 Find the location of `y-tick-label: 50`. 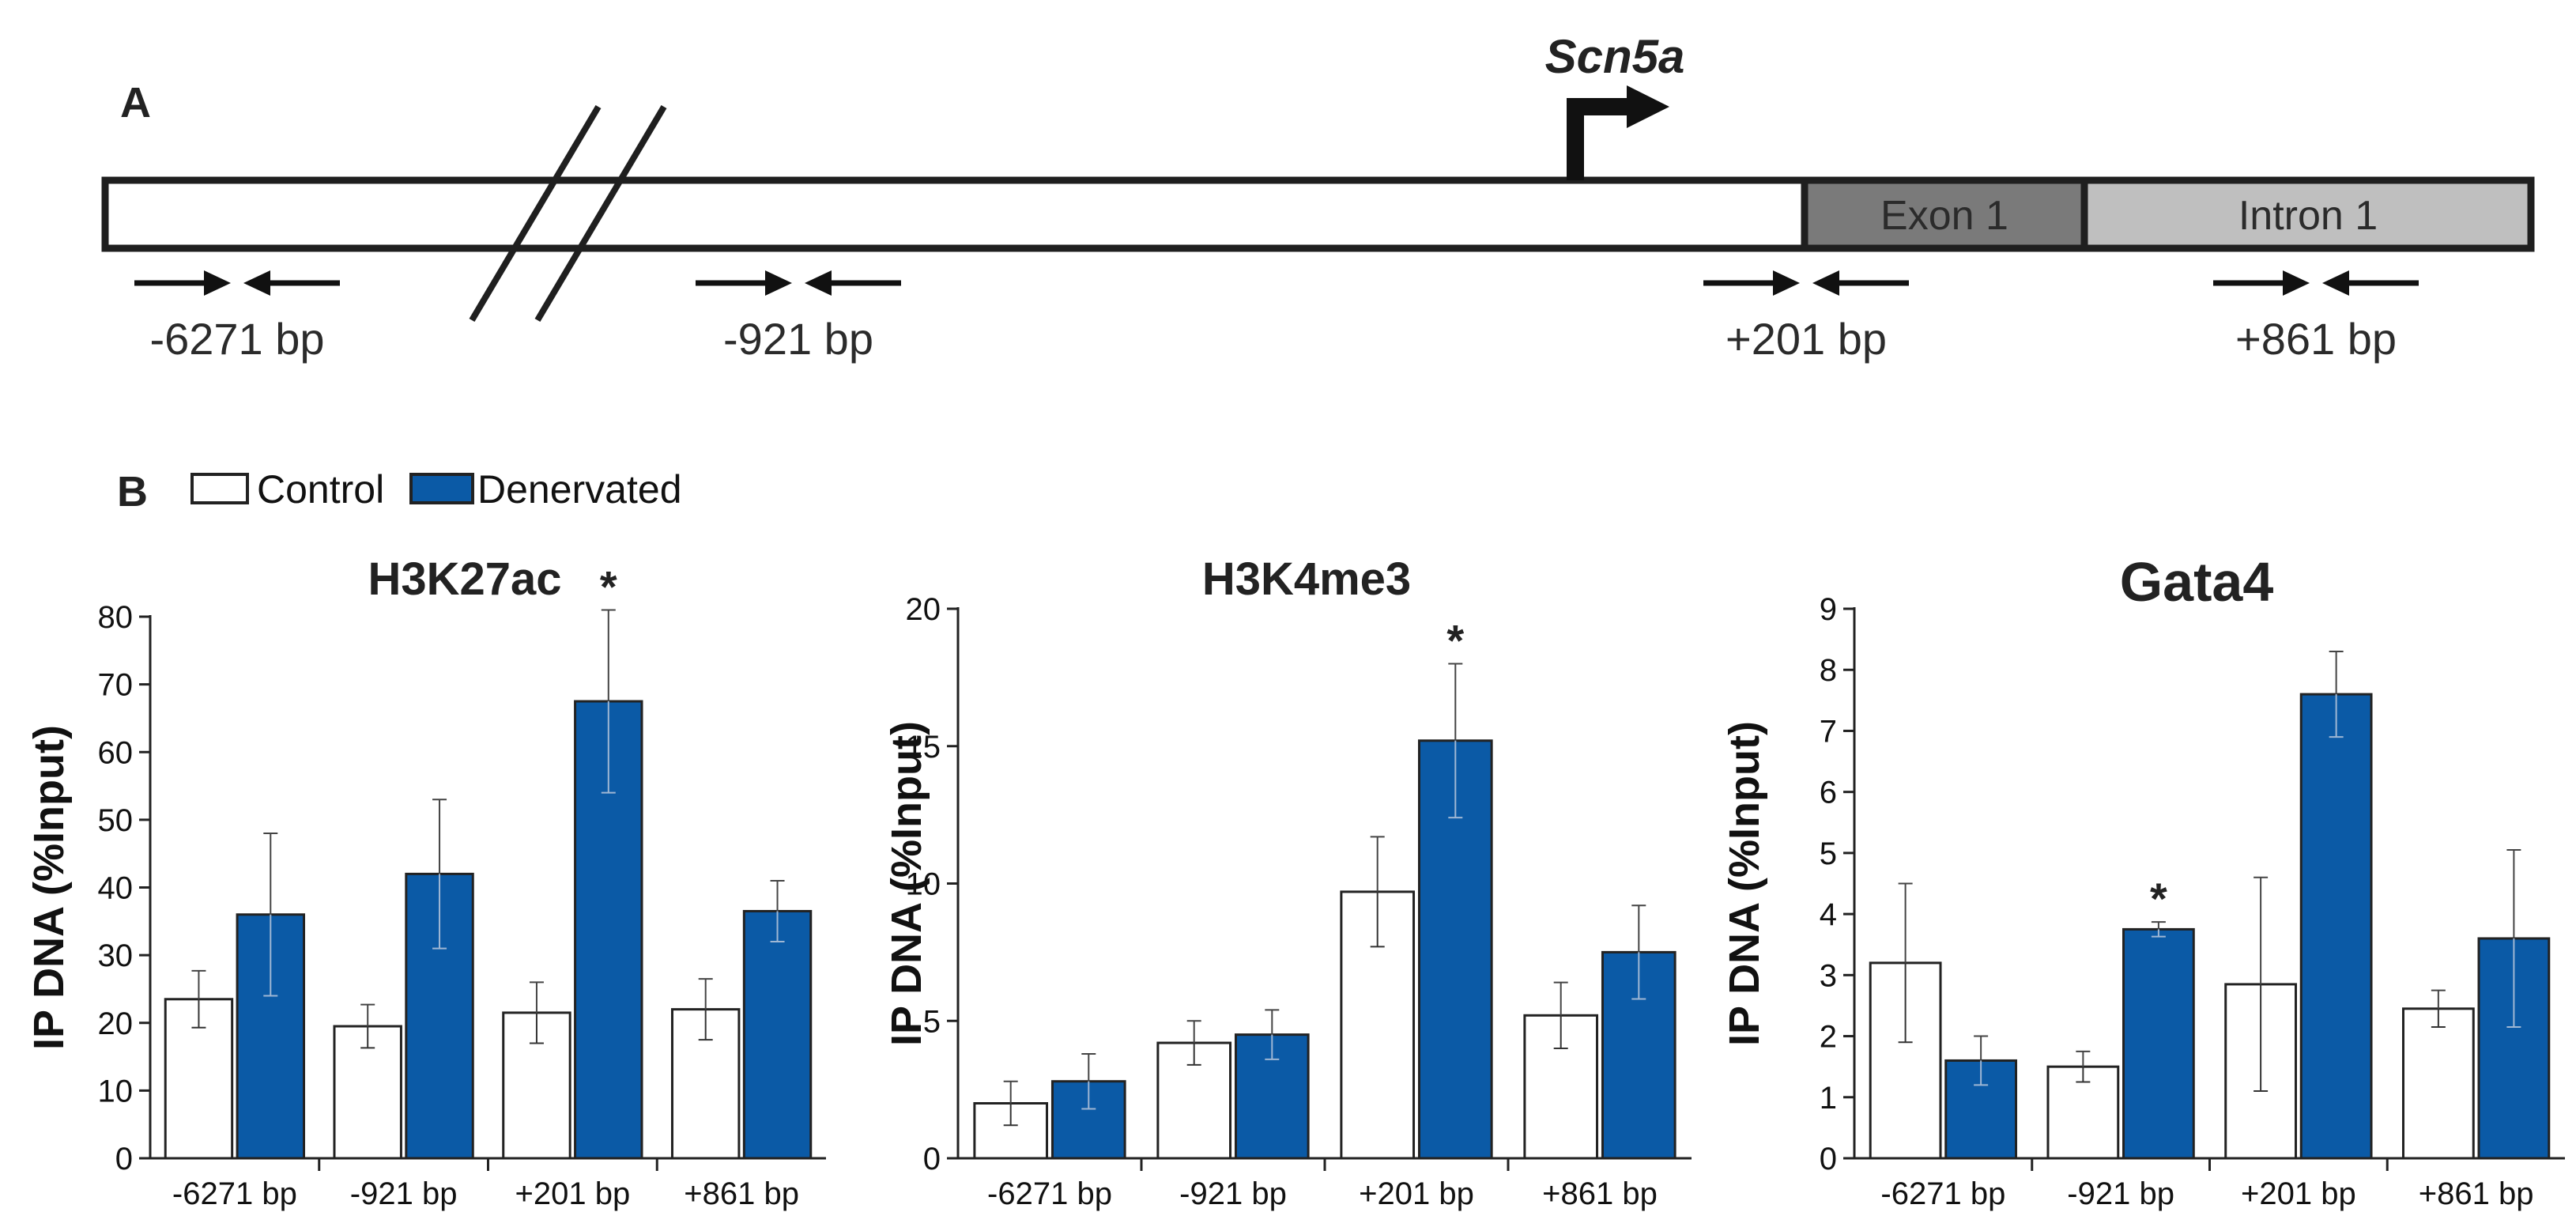

y-tick-label: 50 is located at coordinates (116, 820).